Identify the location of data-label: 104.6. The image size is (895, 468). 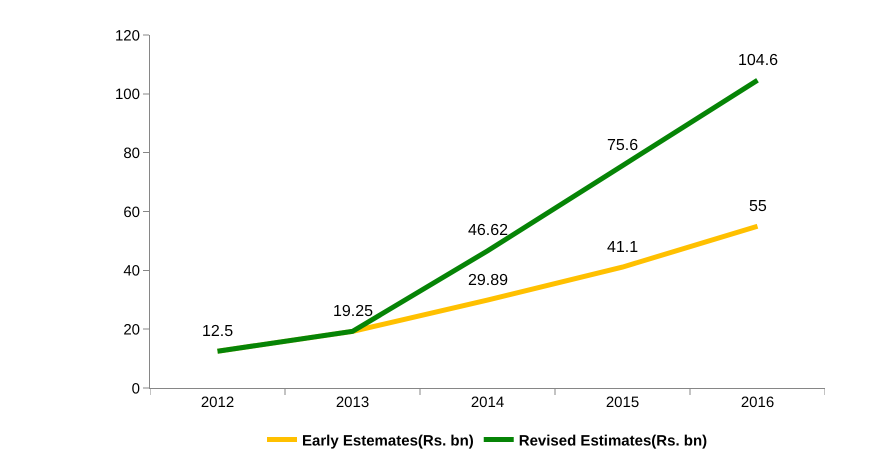
(758, 60).